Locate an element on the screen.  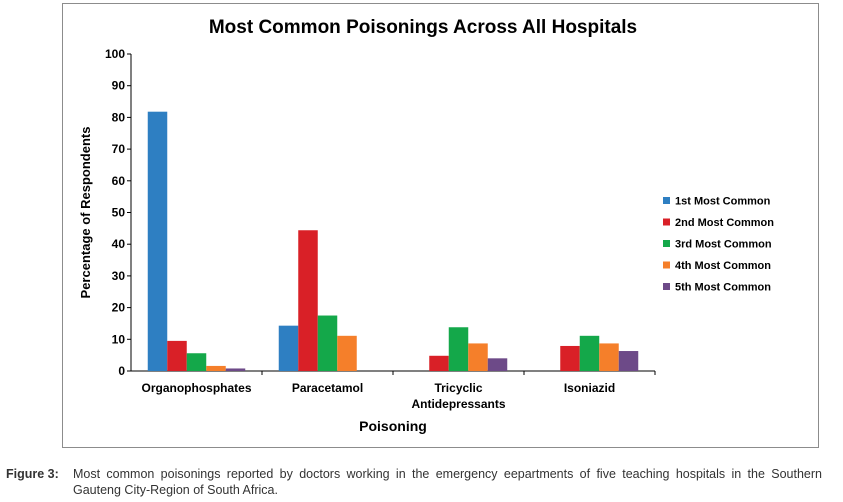
y-tick-label: 80 is located at coordinates (119, 117).